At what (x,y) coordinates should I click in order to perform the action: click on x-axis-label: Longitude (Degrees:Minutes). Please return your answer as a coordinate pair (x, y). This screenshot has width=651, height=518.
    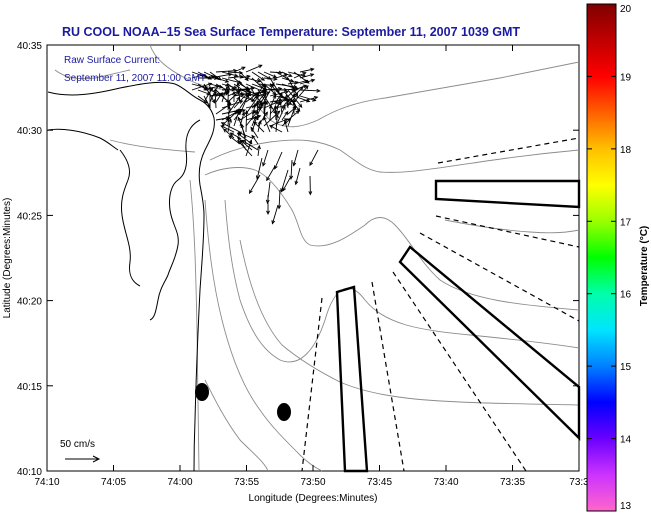
    Looking at the image, I should click on (313, 498).